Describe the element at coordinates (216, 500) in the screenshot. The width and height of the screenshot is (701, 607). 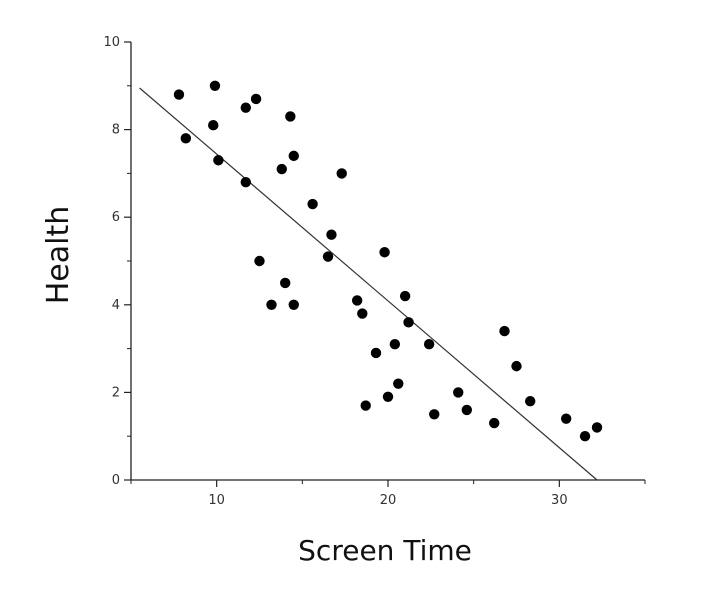
I see `x-tick-label: 10` at that location.